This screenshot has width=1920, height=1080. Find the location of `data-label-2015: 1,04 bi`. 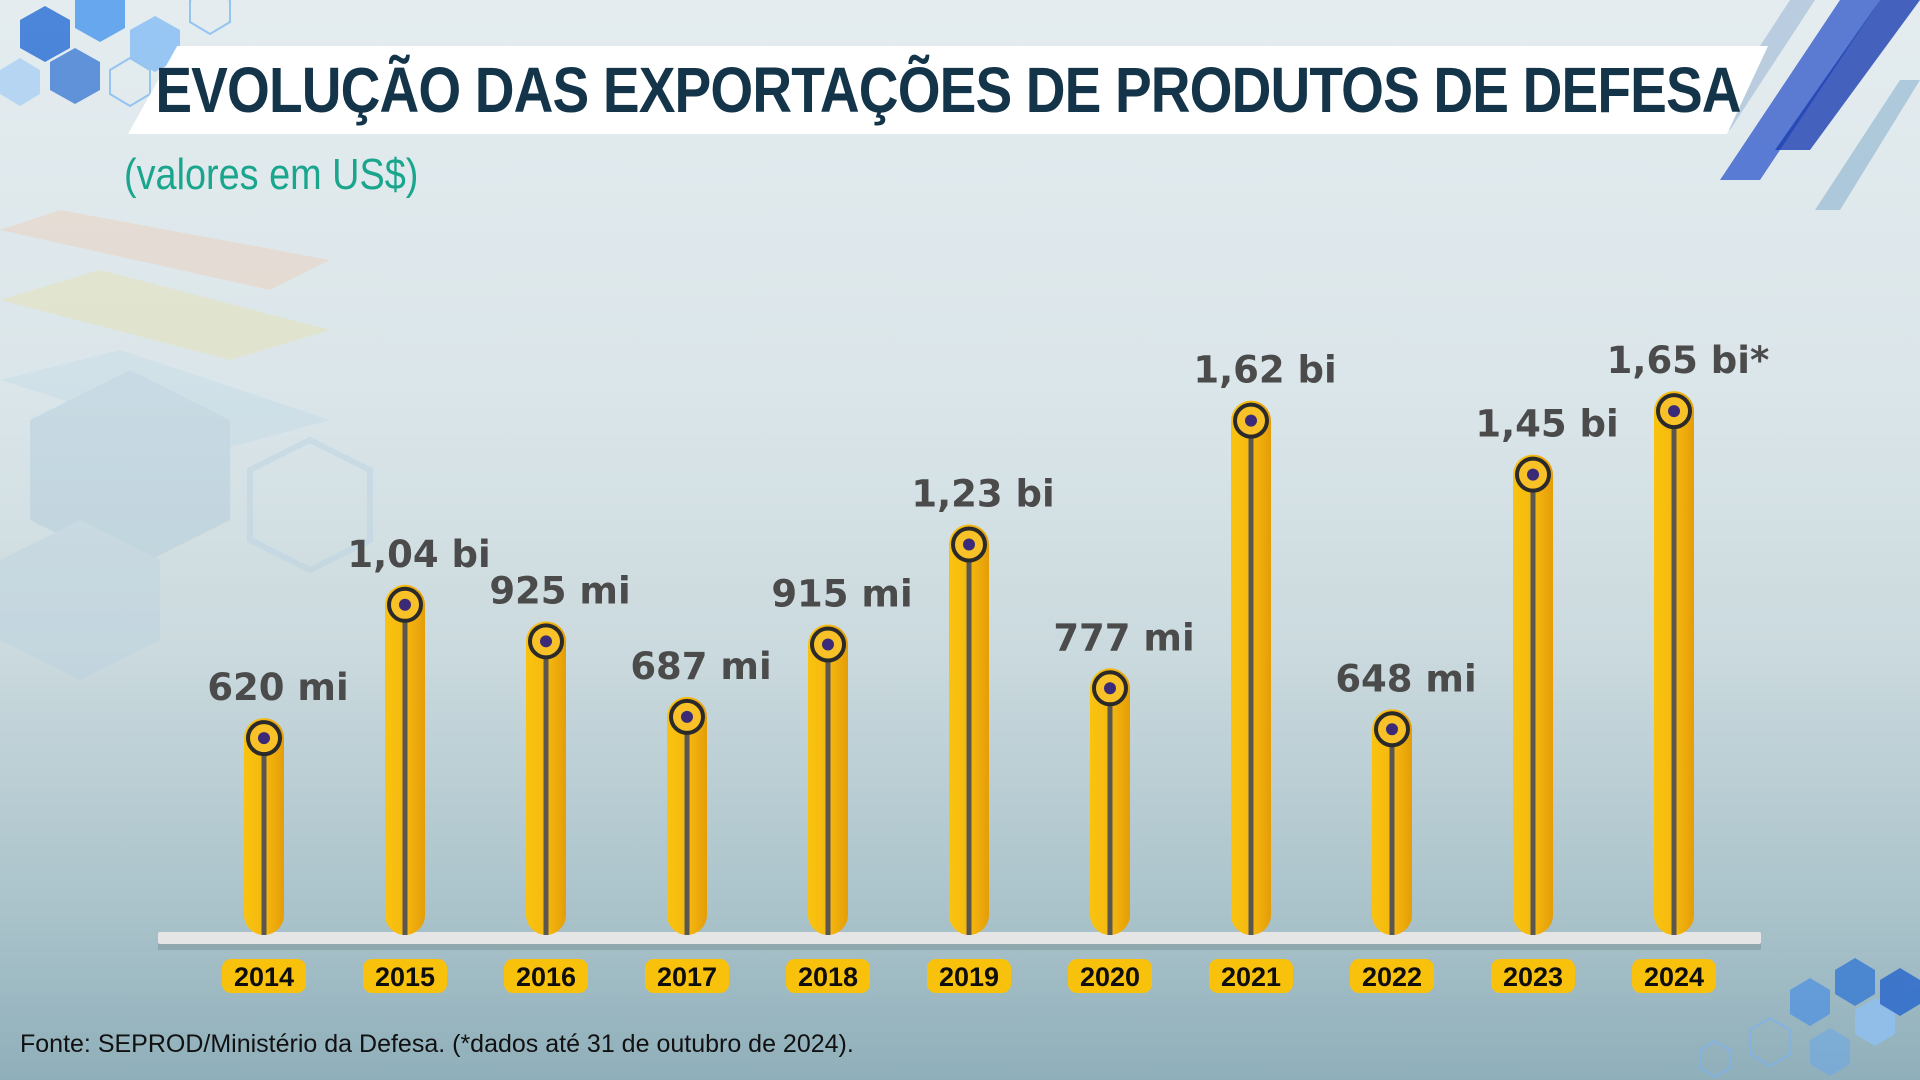

data-label-2015: 1,04 bi is located at coordinates (418, 554).